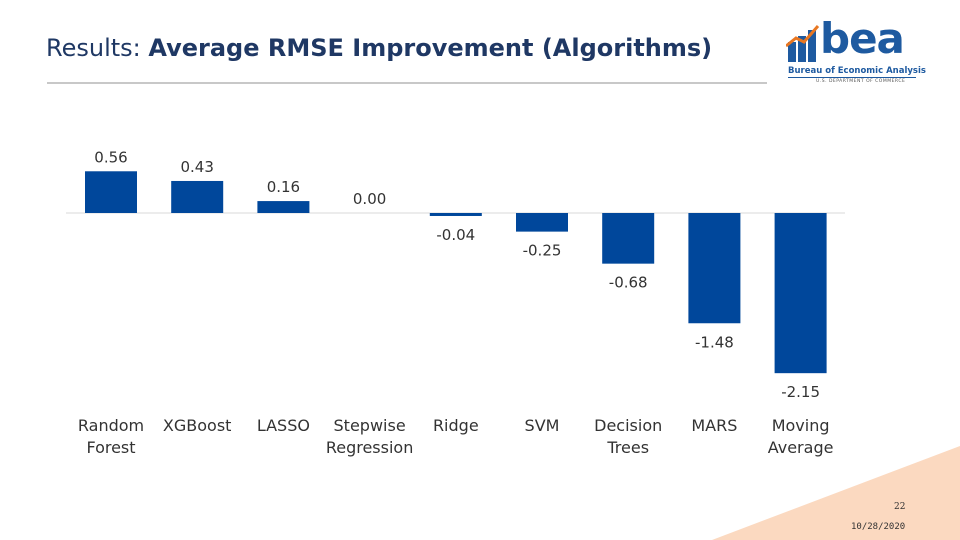 This screenshot has height=540, width=960. I want to click on category-label: LASSO, so click(283, 425).